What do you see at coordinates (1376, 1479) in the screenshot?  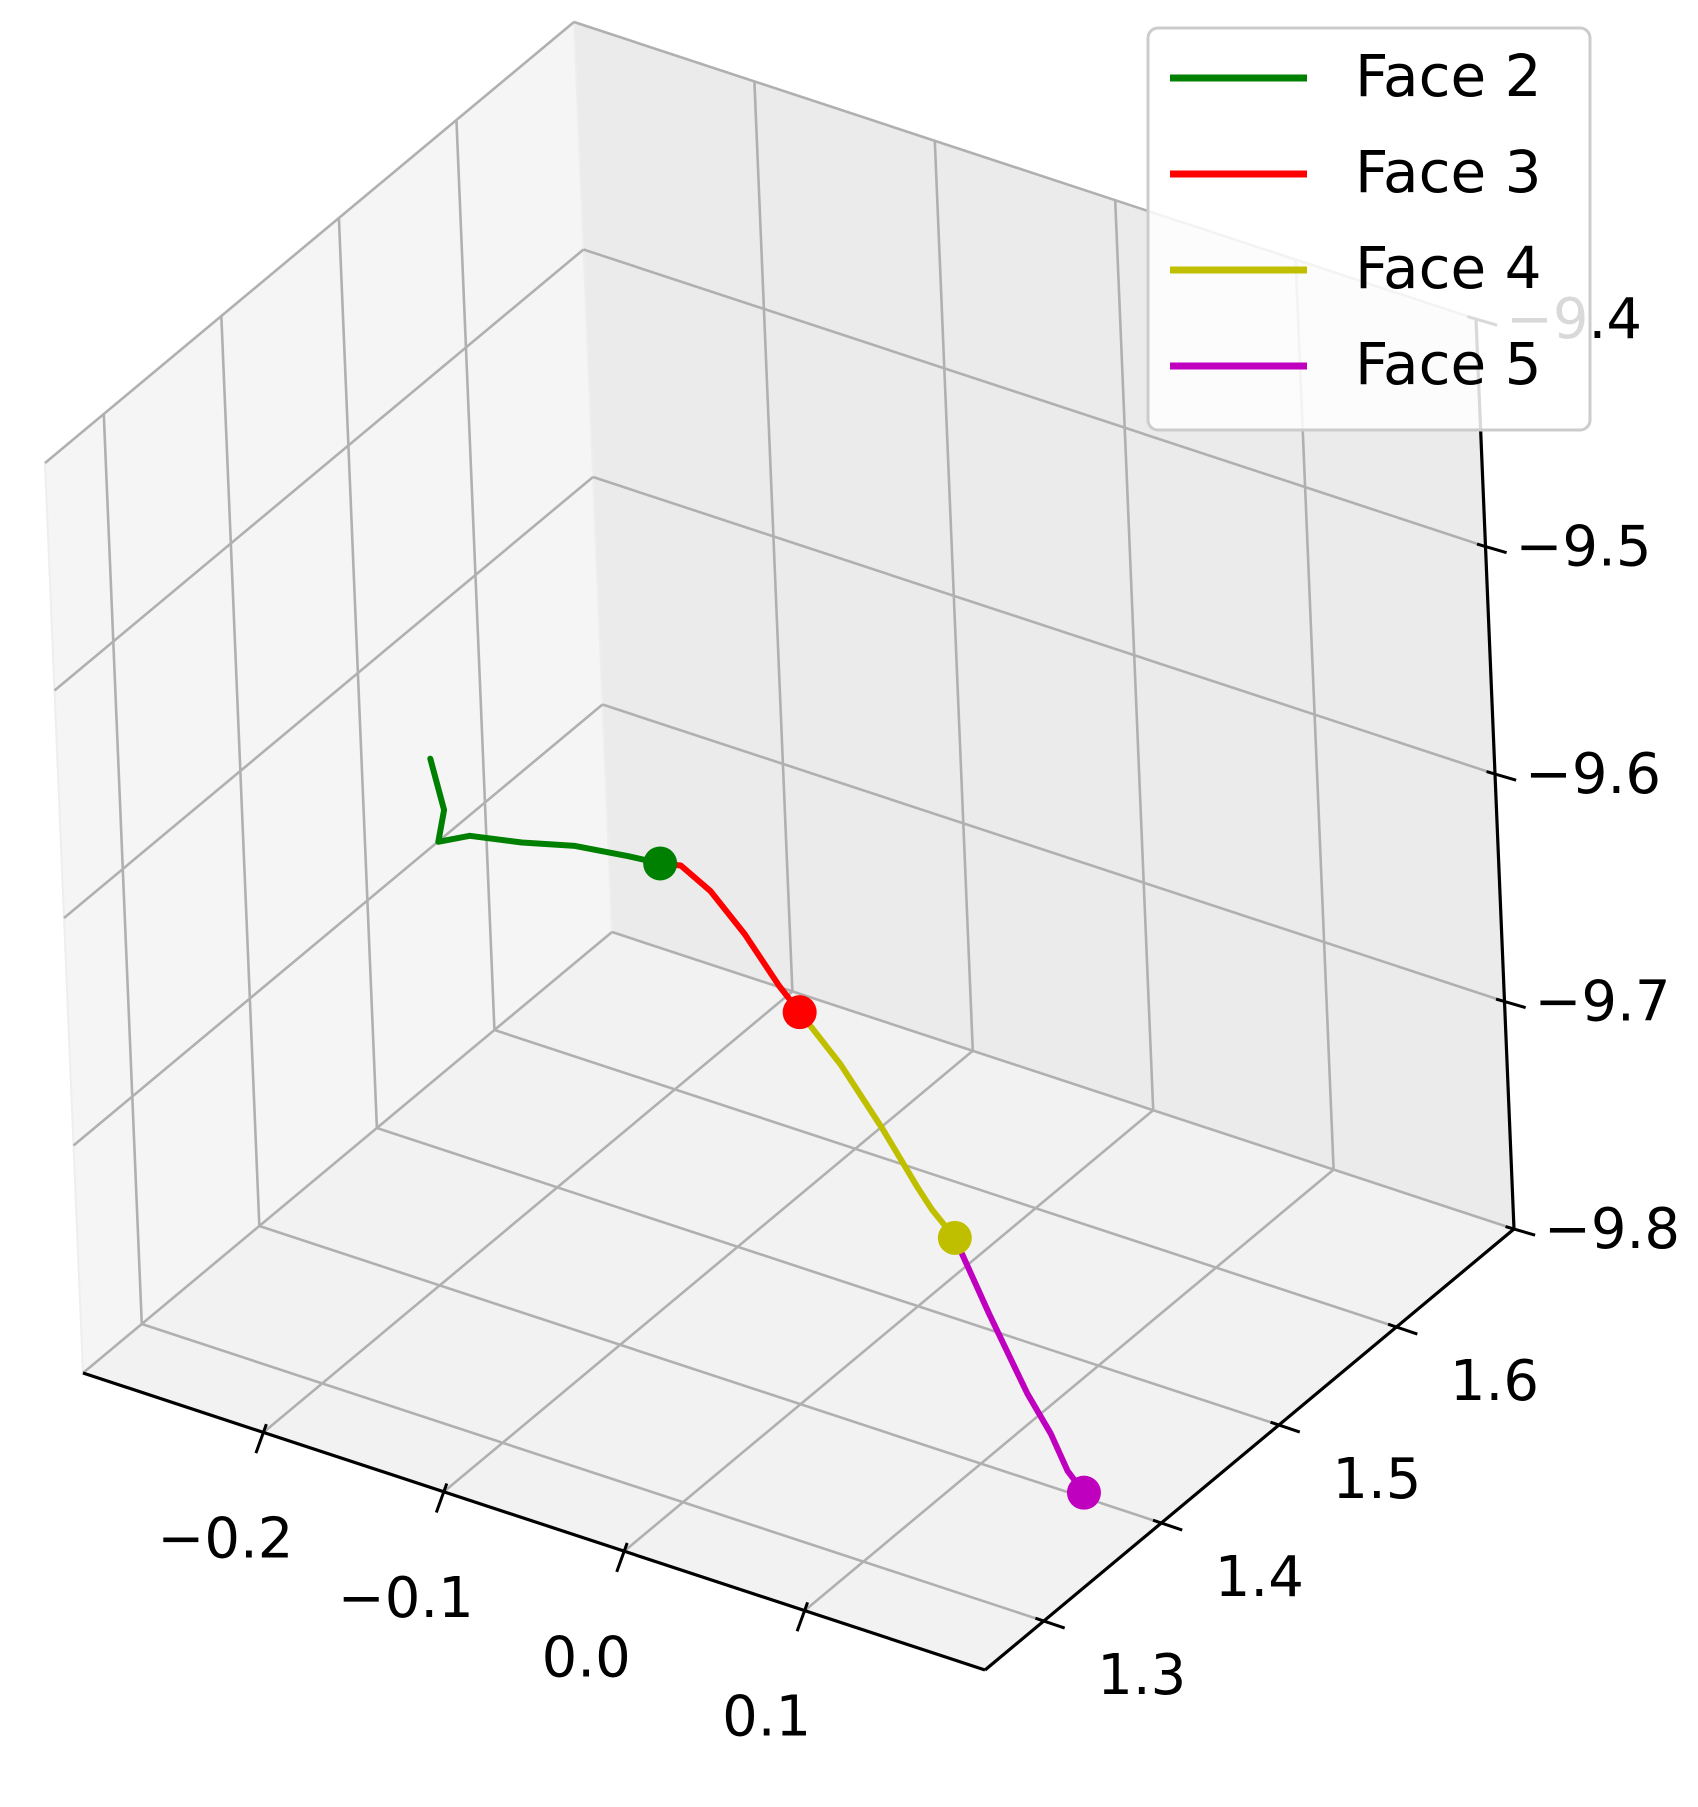 I see `y-tick-2-label: 1.5` at bounding box center [1376, 1479].